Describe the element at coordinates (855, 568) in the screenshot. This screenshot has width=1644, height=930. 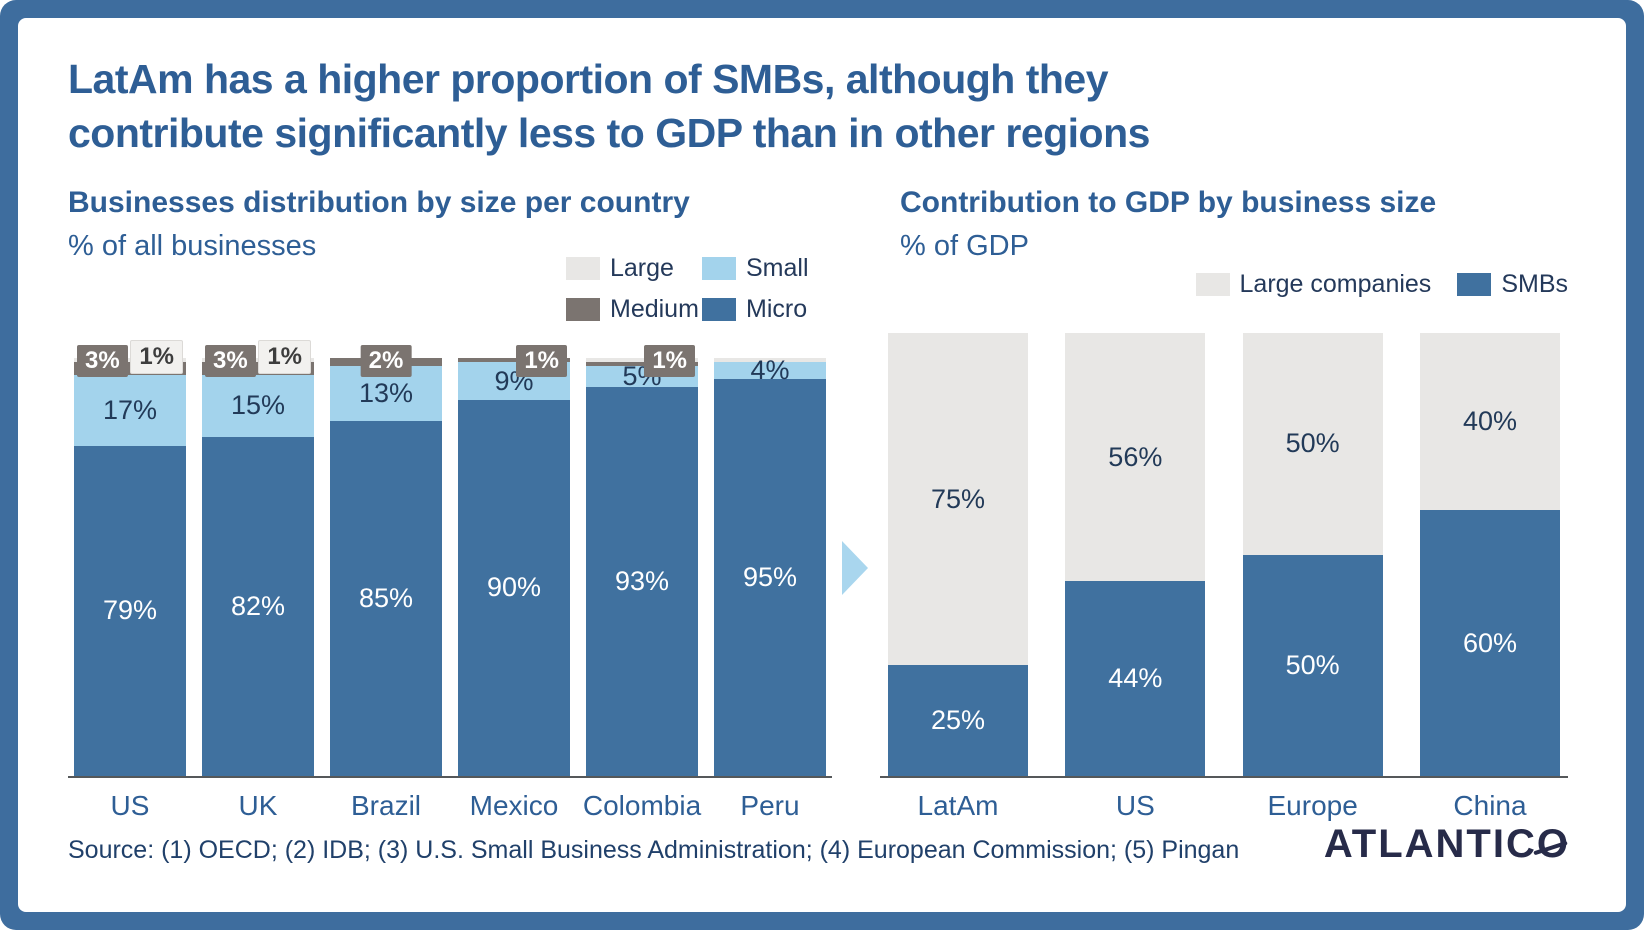
I see `right-arrow-icon` at that location.